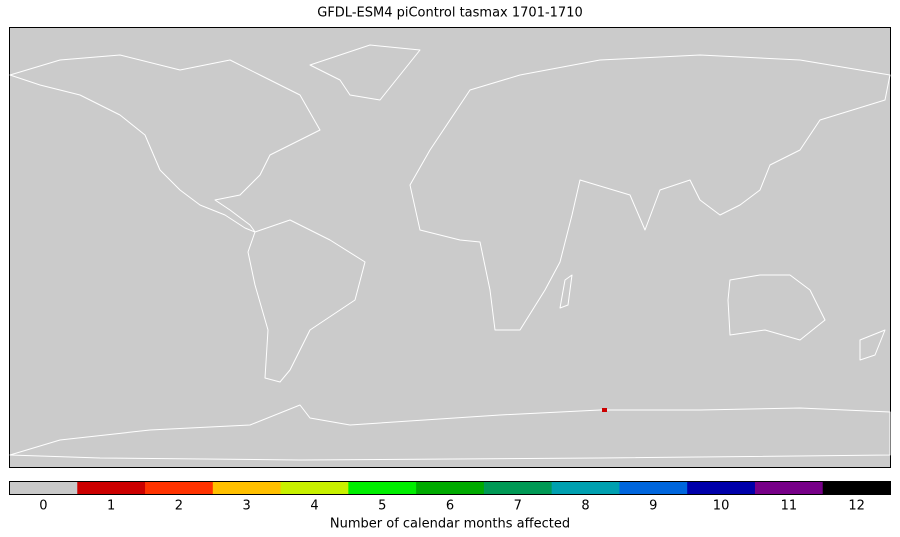  I want to click on colorbar-tick-label: 3, so click(247, 506).